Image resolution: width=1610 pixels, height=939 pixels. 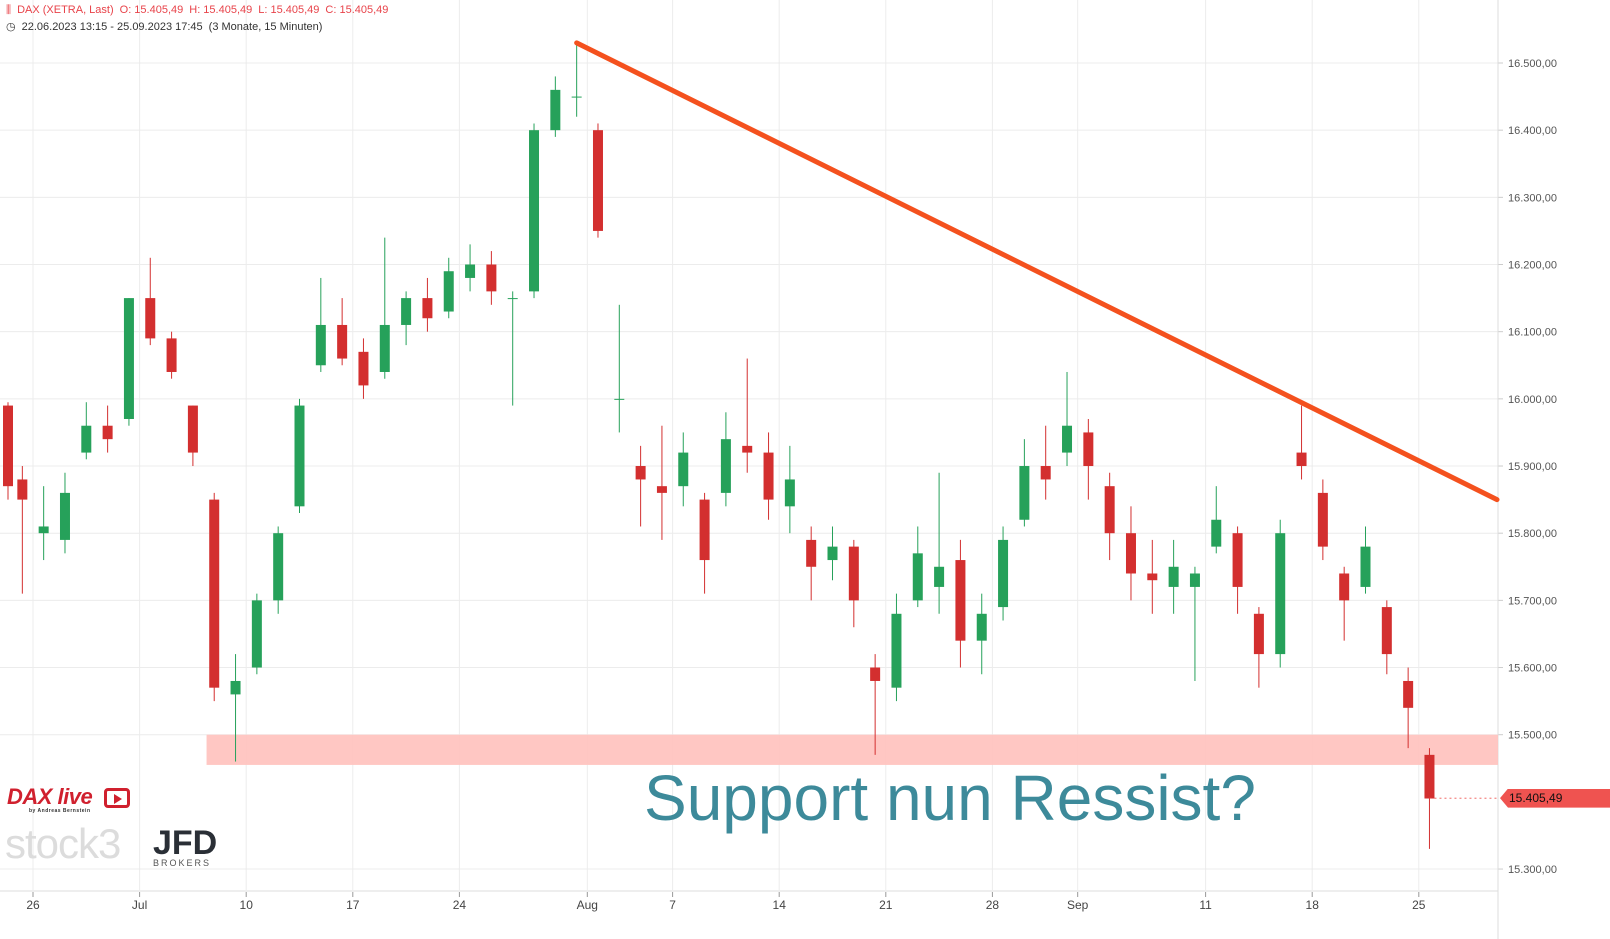 I want to click on y-tick-label: 15.700,00, so click(x=1532, y=601).